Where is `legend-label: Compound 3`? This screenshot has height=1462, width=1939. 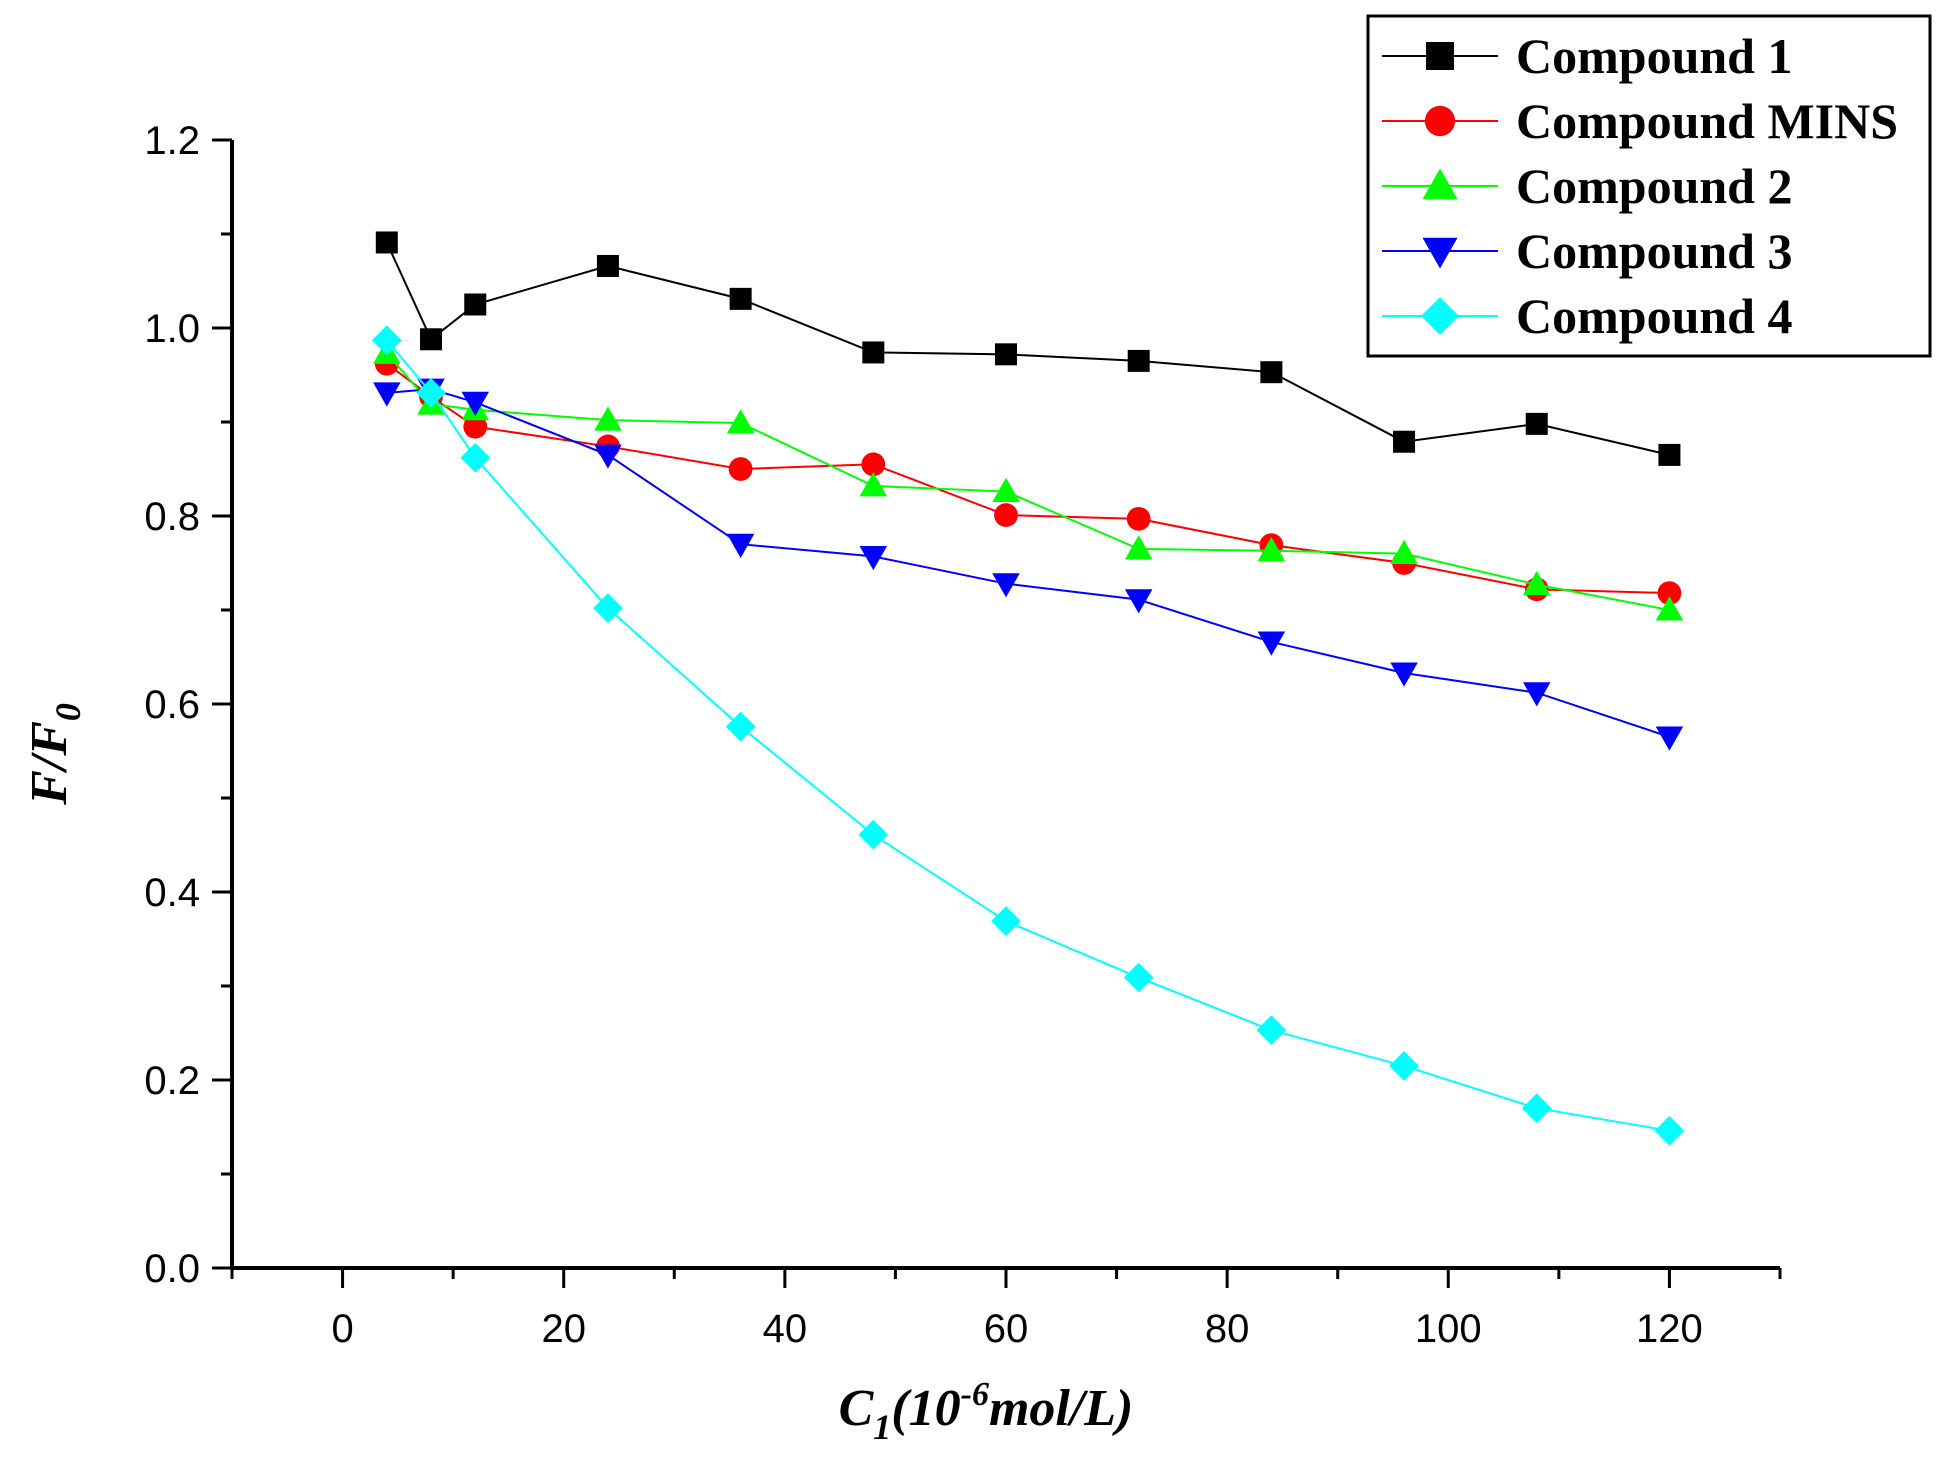
legend-label: Compound 3 is located at coordinates (1654, 251).